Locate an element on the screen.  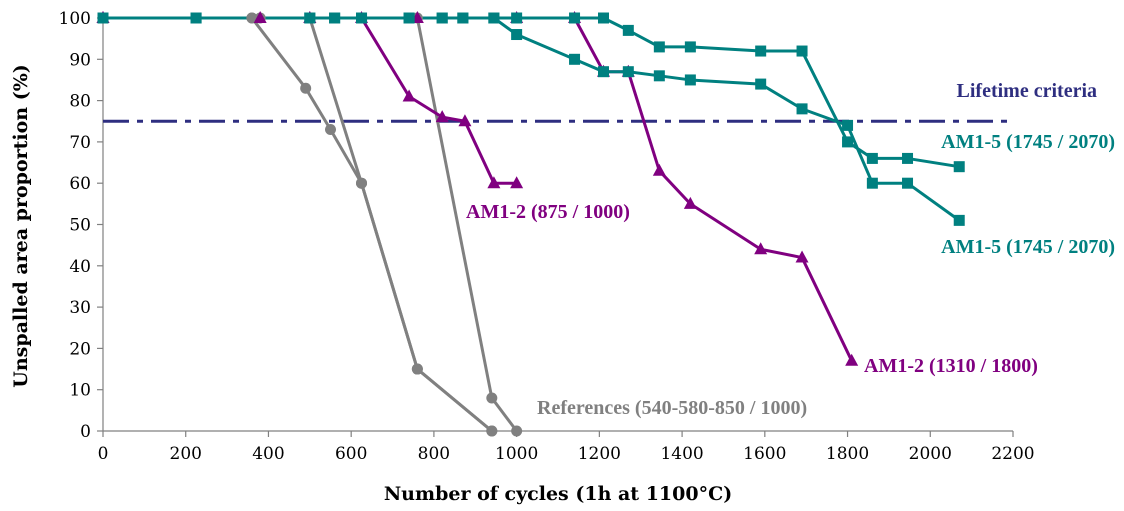
x-tick-label: 1200 is located at coordinates (599, 454).